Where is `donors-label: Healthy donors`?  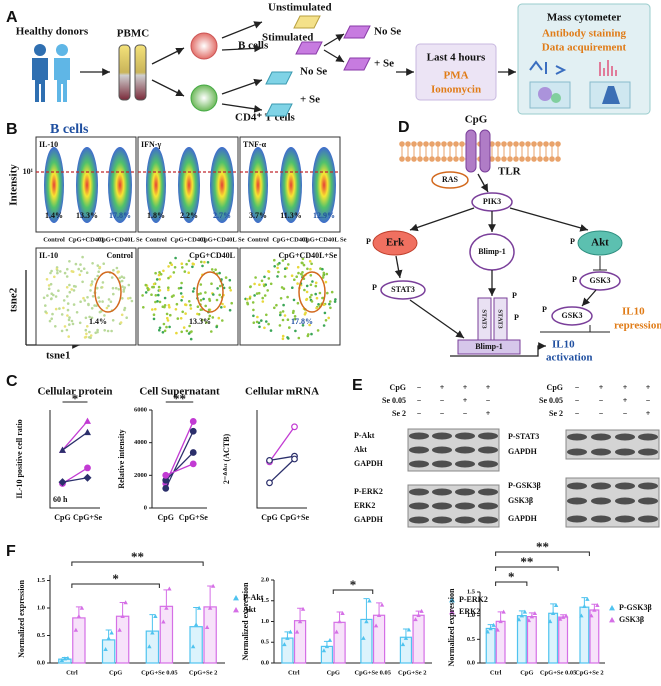
donors-label: Healthy donors is located at coordinates (52, 32).